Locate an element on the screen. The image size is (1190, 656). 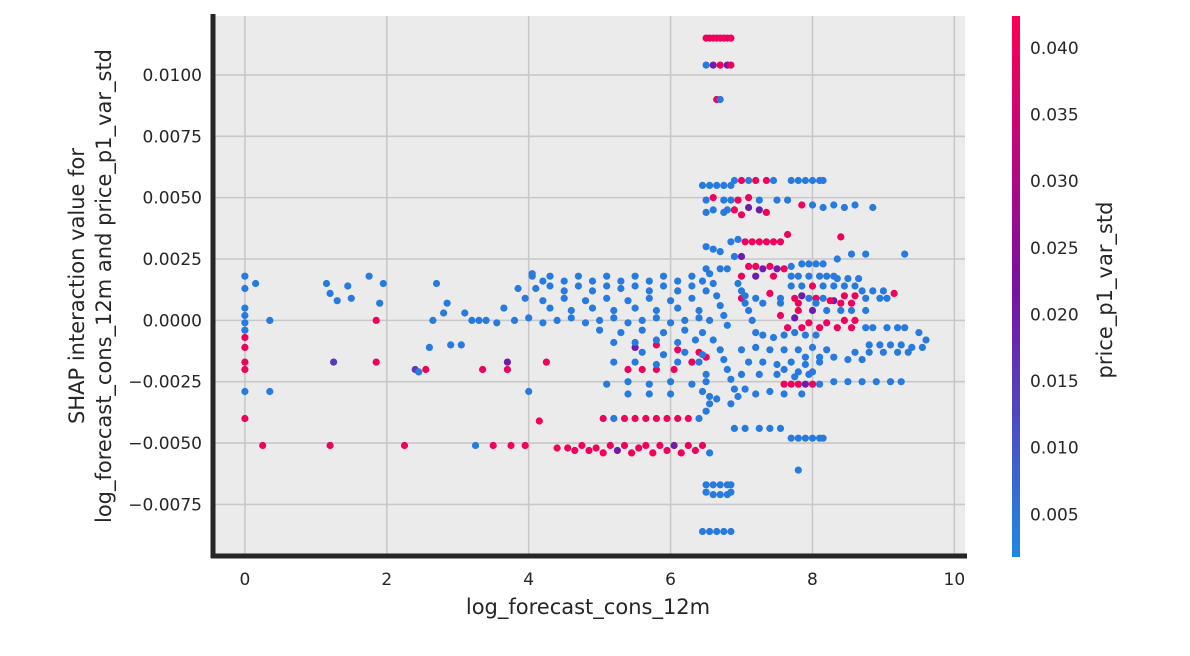
x-tick-label: 4 is located at coordinates (528, 580).